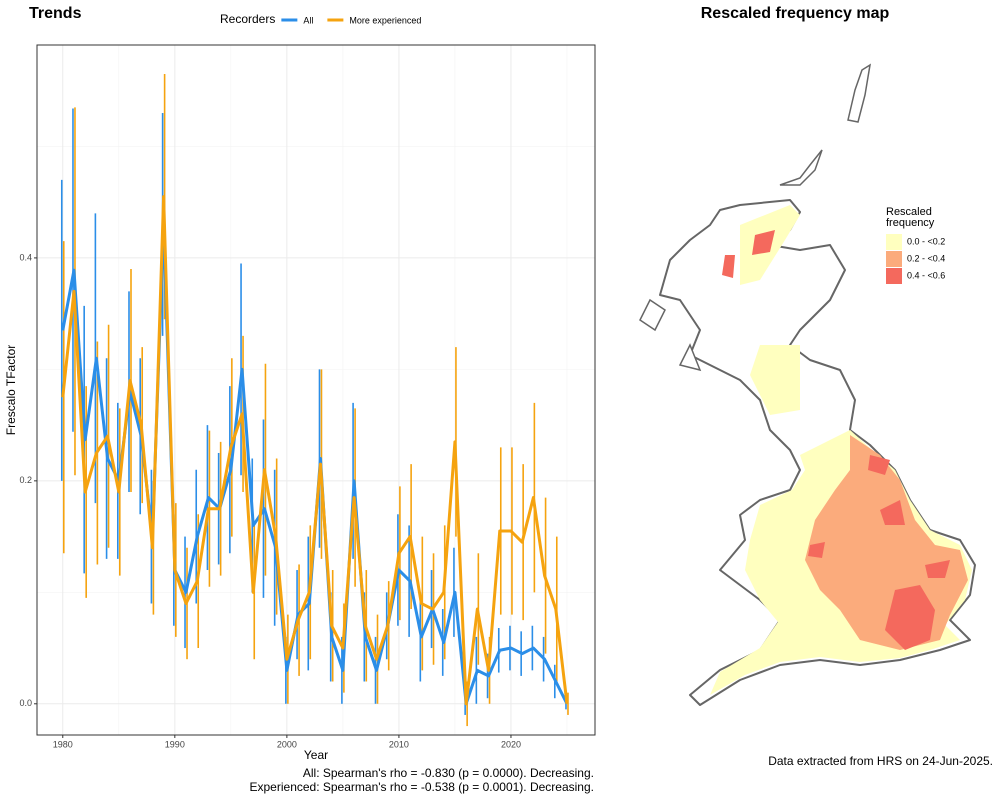 The image size is (1000, 800). Describe the element at coordinates (926, 241) in the screenshot. I see `map-legend-label: 0.0 - <0.2` at that location.